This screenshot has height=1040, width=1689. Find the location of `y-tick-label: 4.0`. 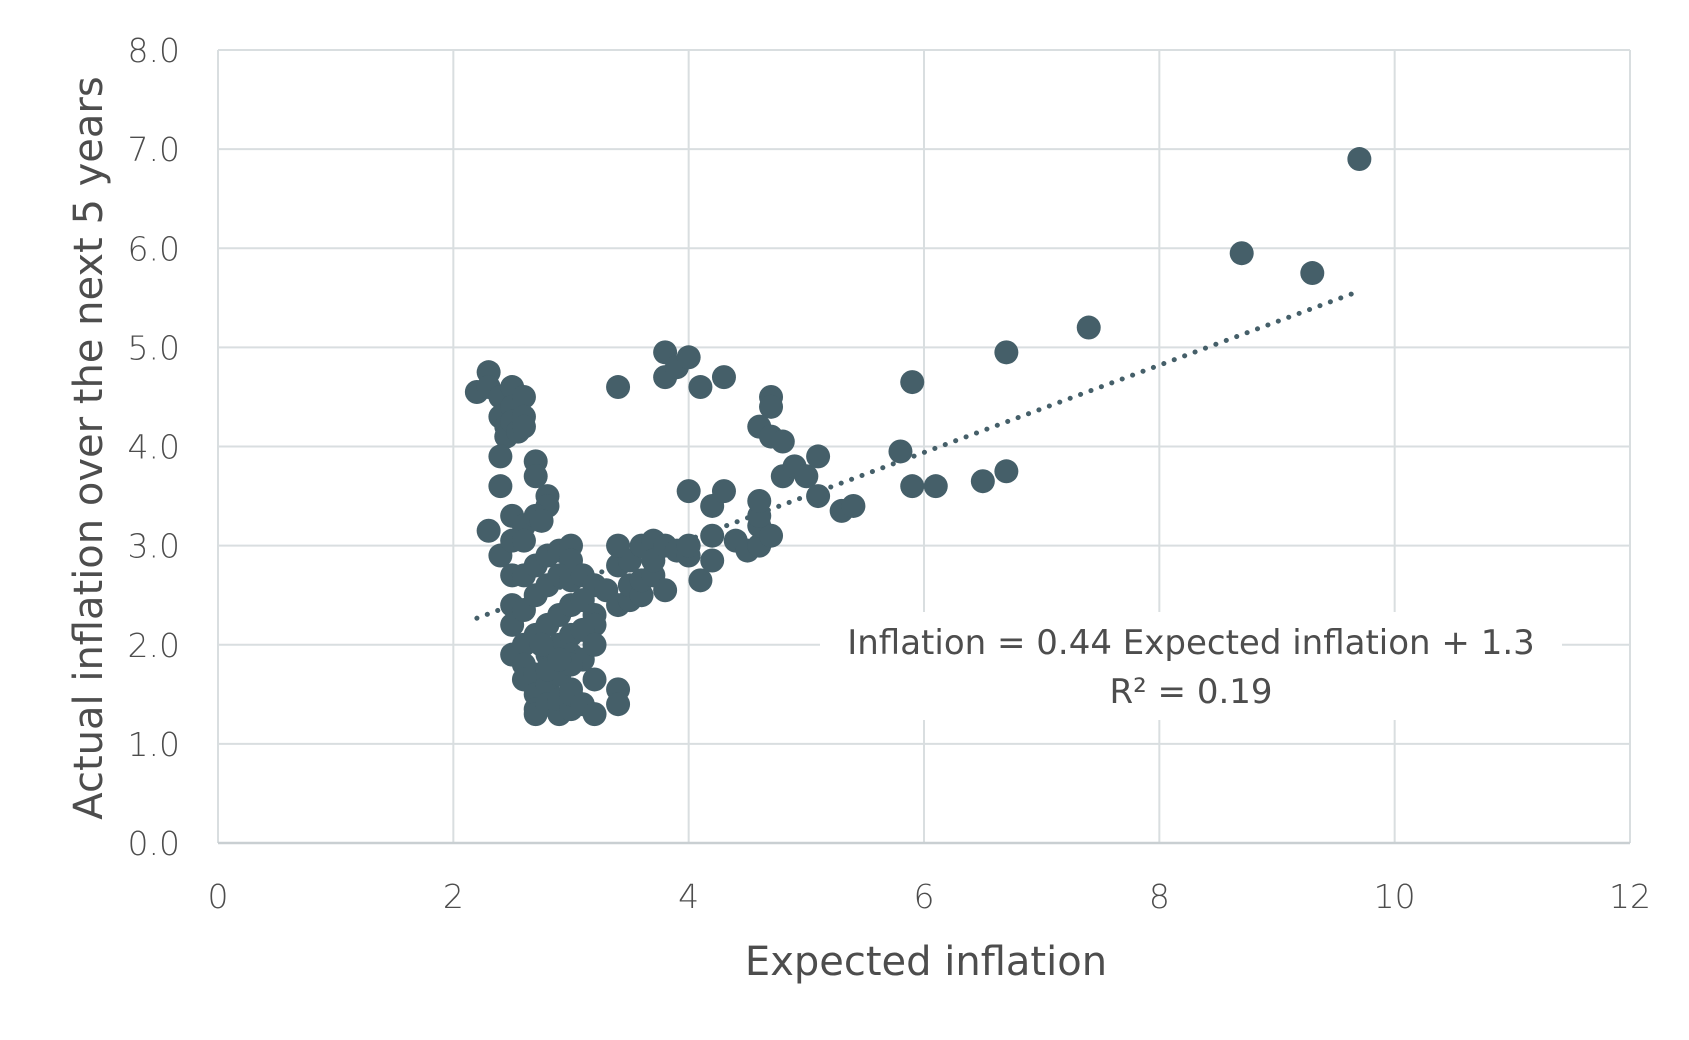

y-tick-label: 4.0 is located at coordinates (154, 447).